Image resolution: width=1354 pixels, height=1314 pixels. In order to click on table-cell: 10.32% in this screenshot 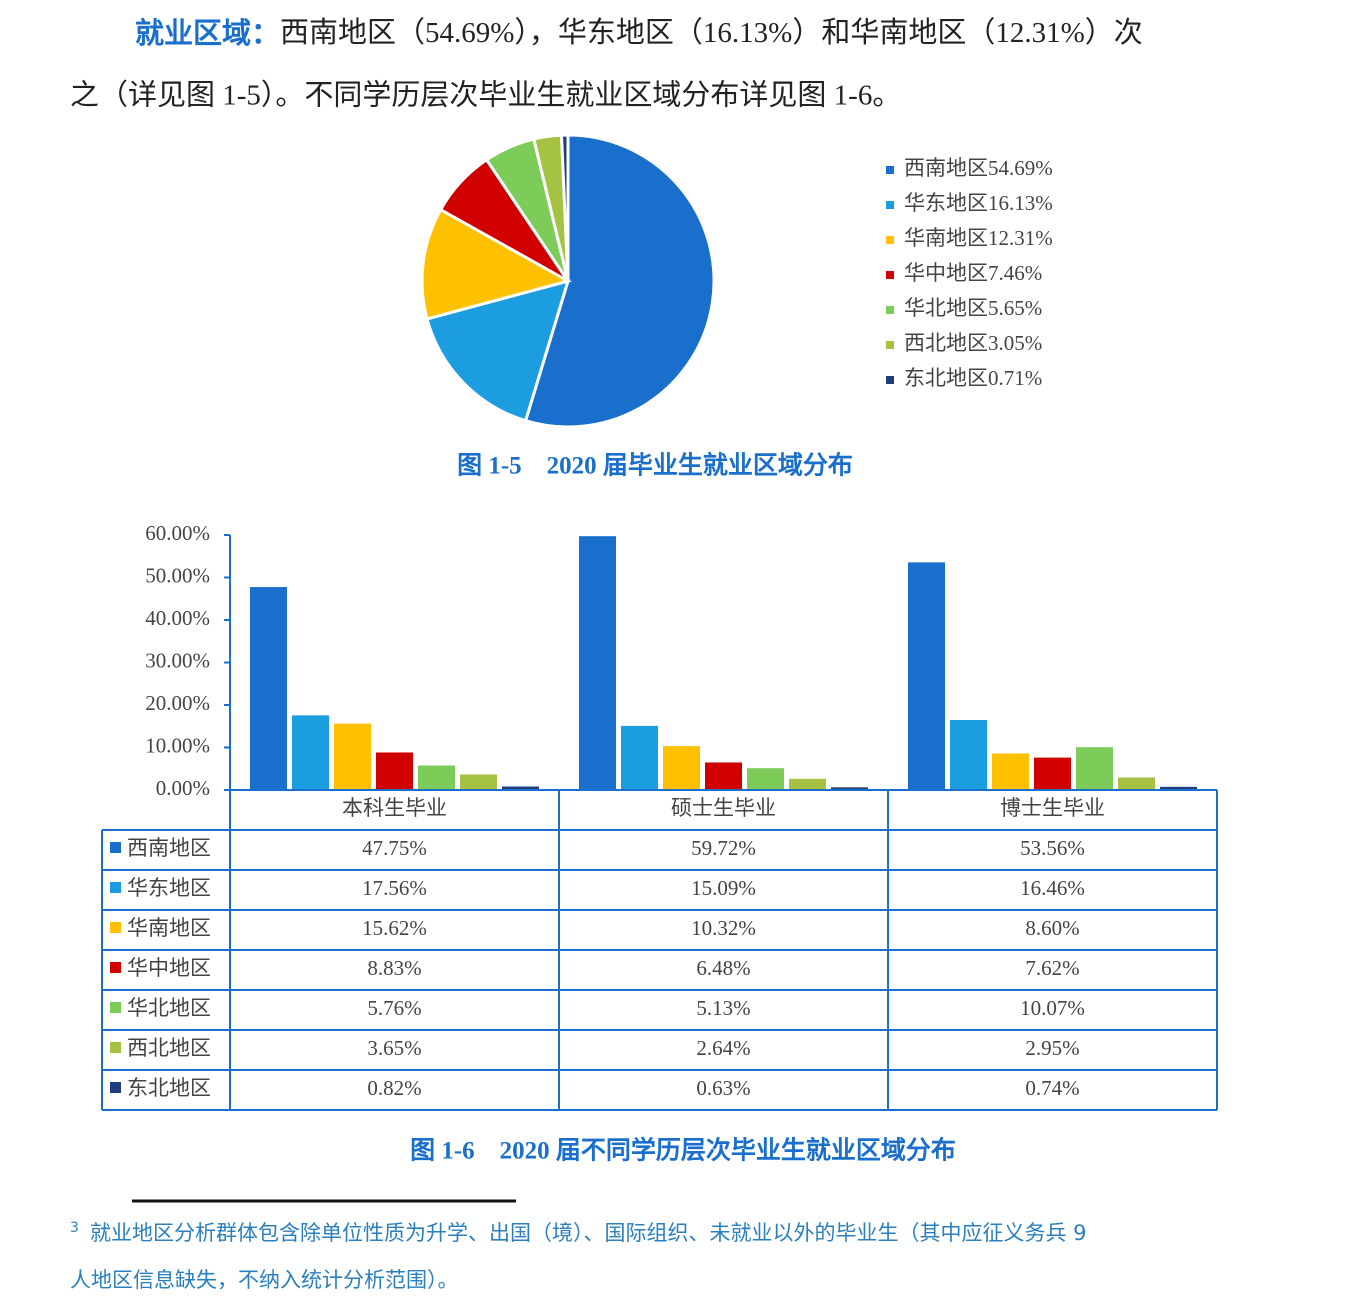, I will do `click(723, 928)`.